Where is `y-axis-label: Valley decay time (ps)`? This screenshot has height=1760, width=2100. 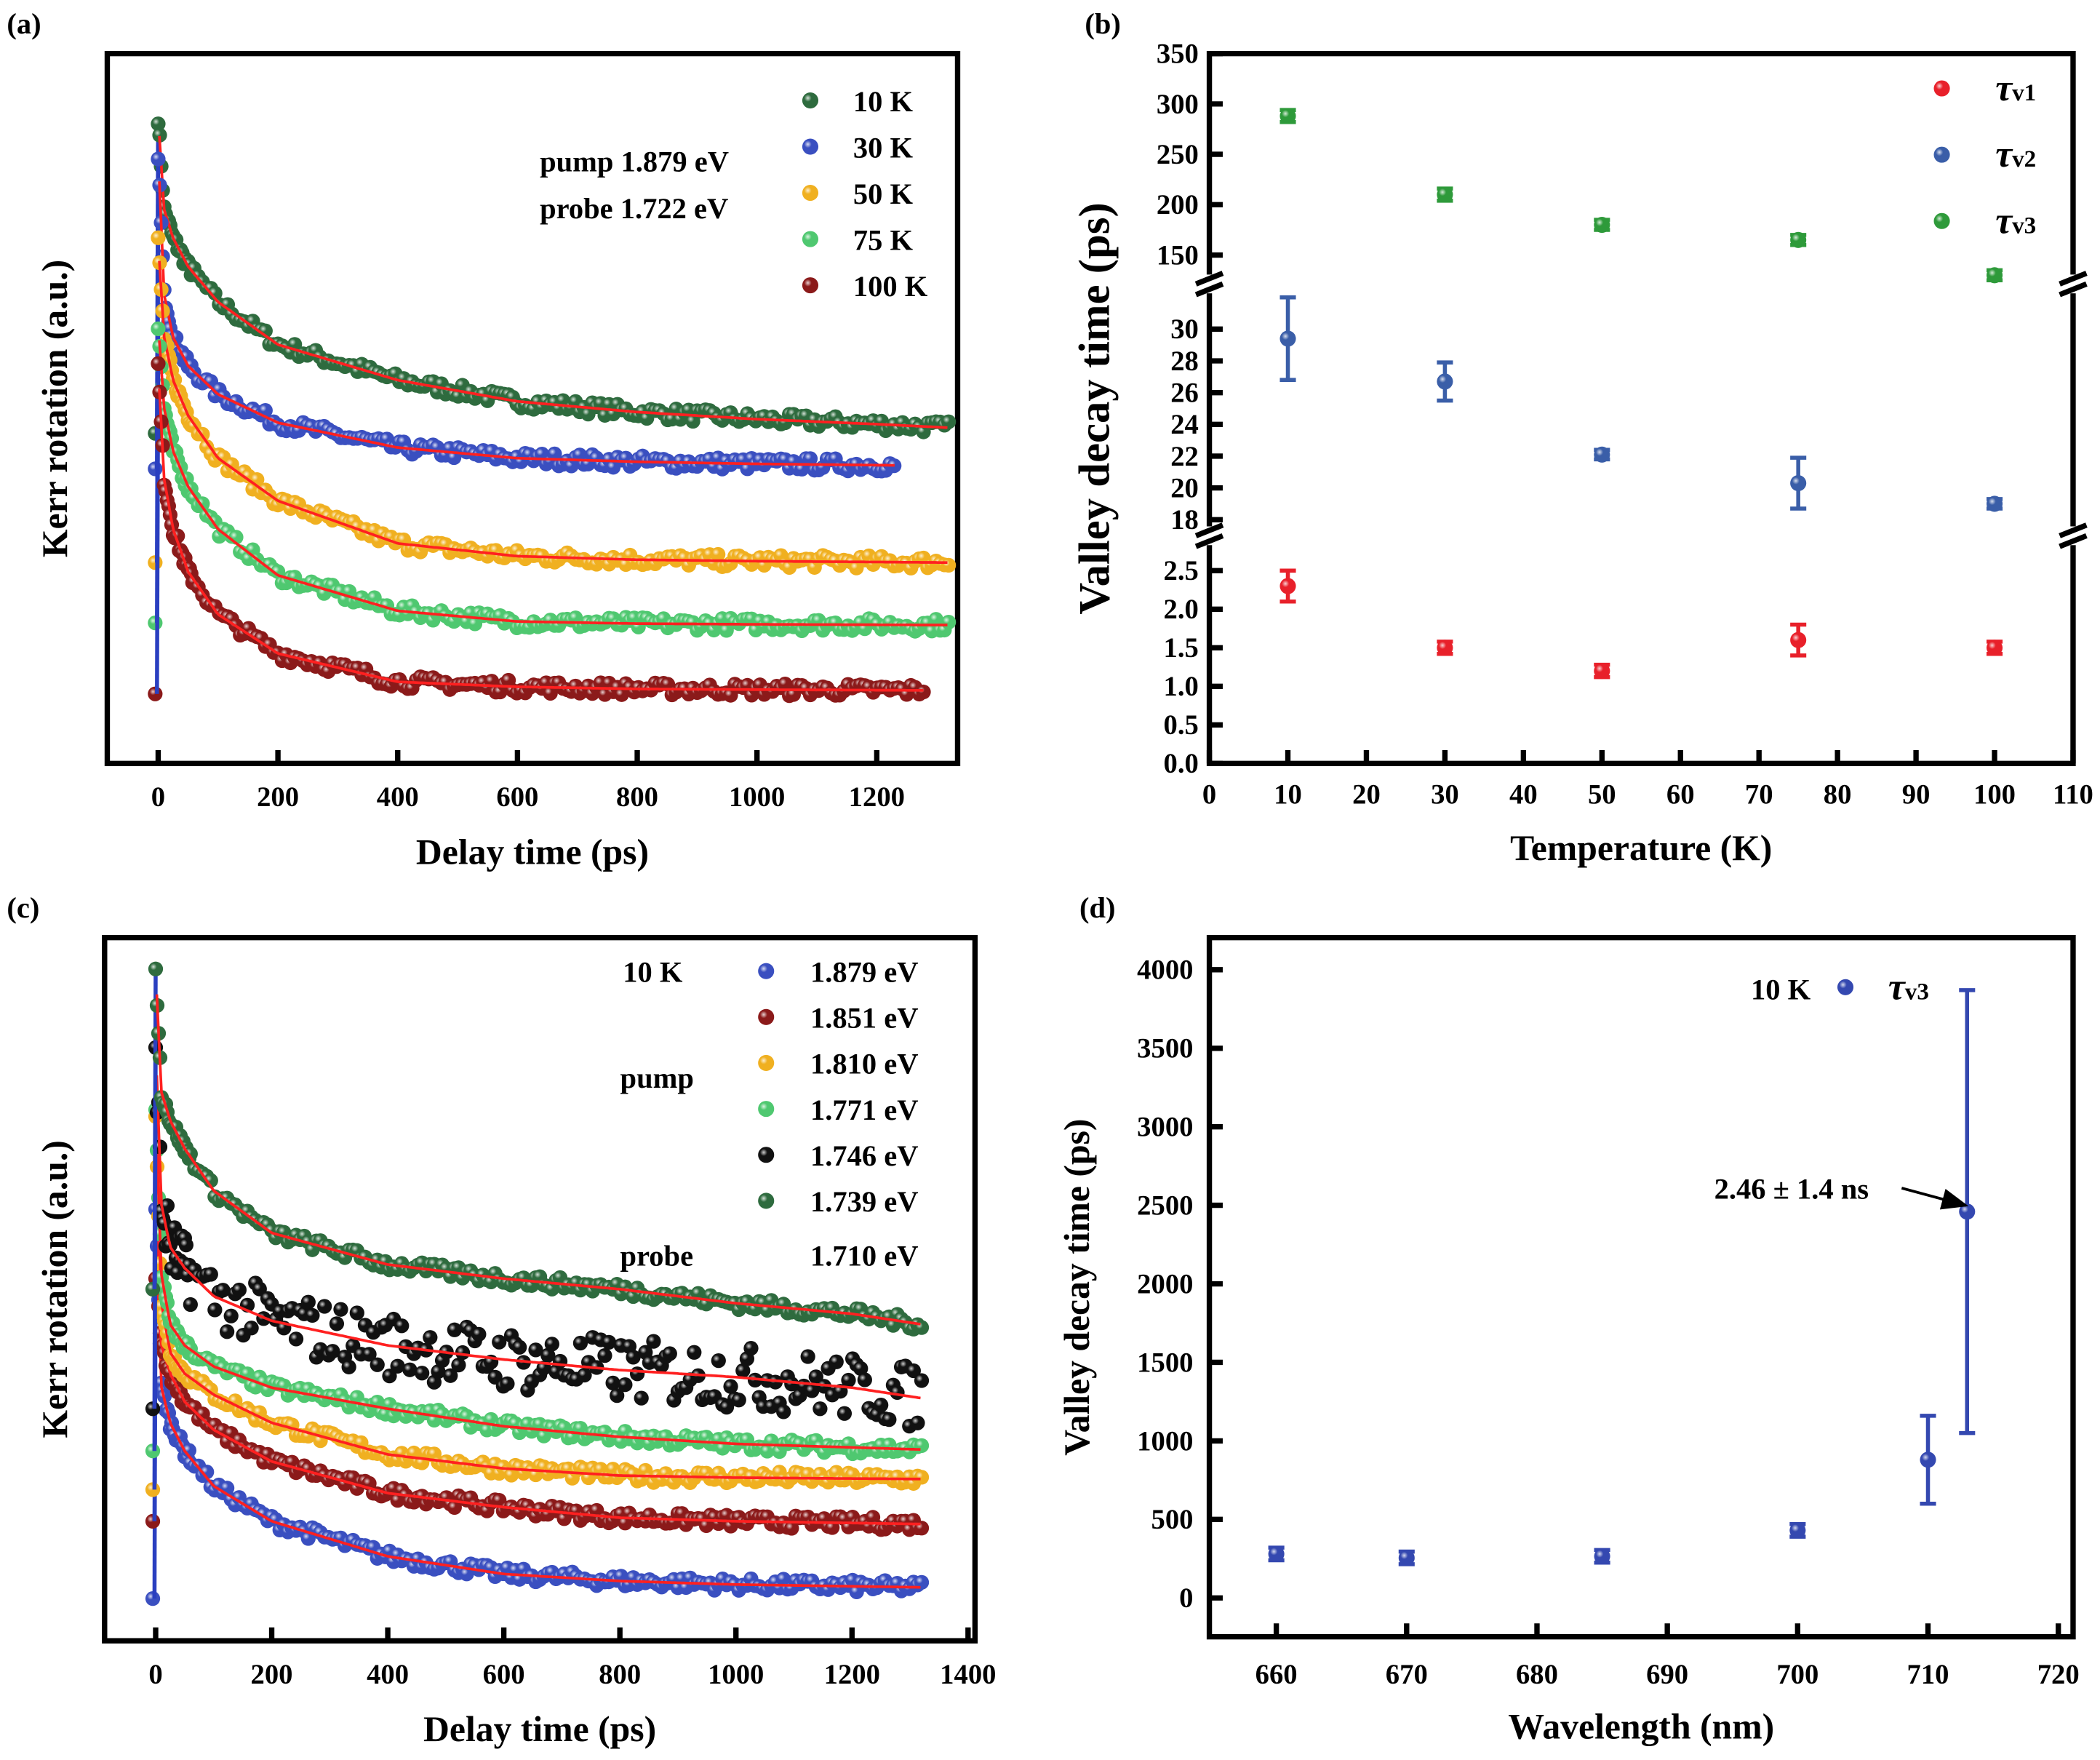 y-axis-label: Valley decay time (ps) is located at coordinates (1095, 408).